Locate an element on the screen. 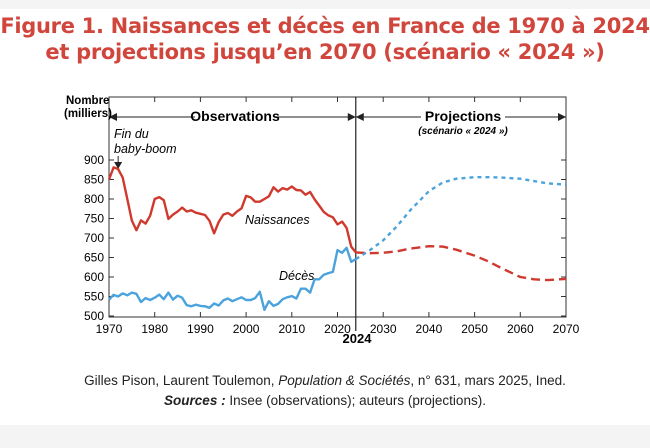 This screenshot has height=448, width=650. projections-sublabel: (scénario « 2024 ») is located at coordinates (463, 131).